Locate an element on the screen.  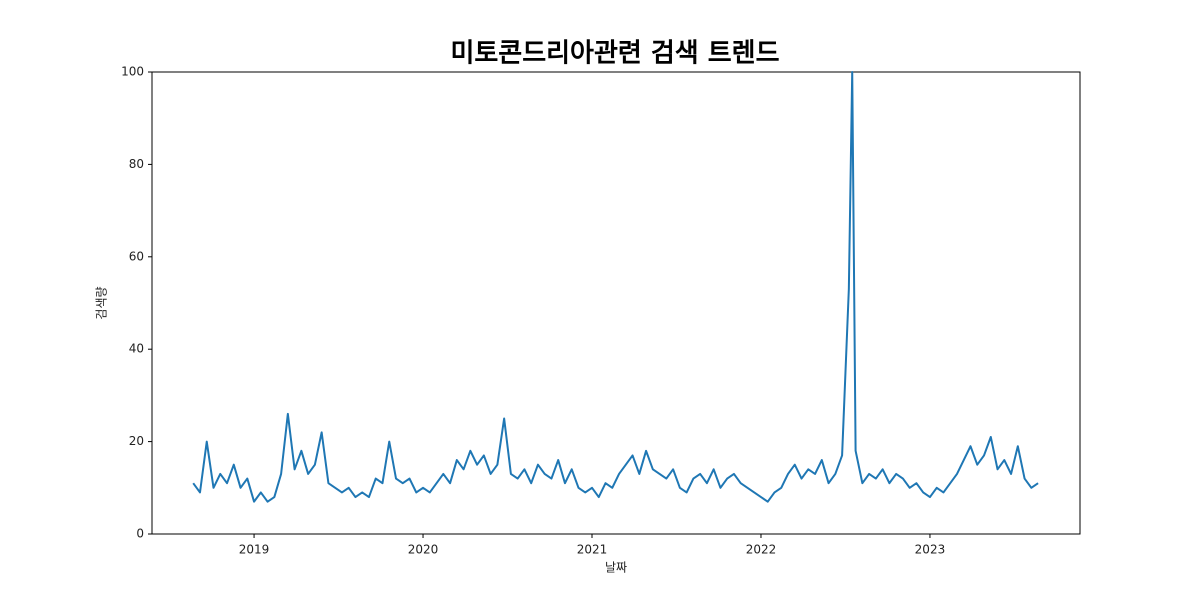
y-tick-label: 40 is located at coordinates (136, 349).